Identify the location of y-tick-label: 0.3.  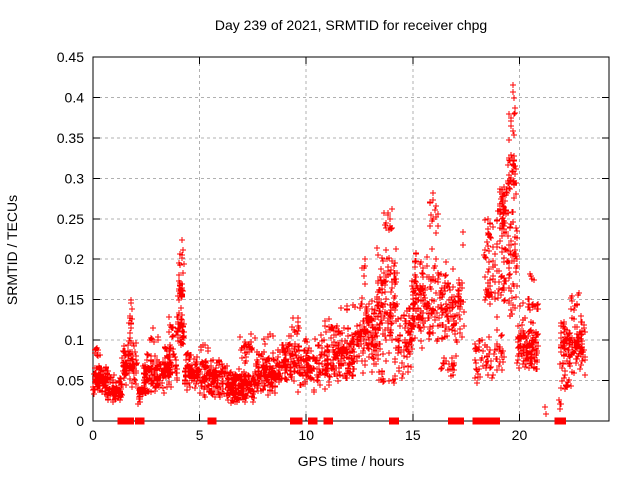
(75, 178).